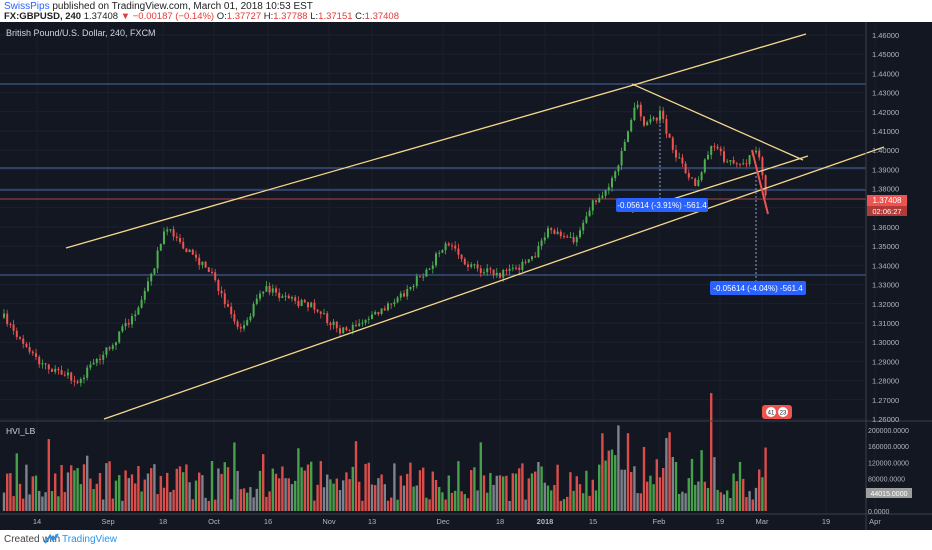 This screenshot has width=932, height=550. Describe the element at coordinates (90, 539) in the screenshot. I see `tradingview-link: TradingView` at that location.